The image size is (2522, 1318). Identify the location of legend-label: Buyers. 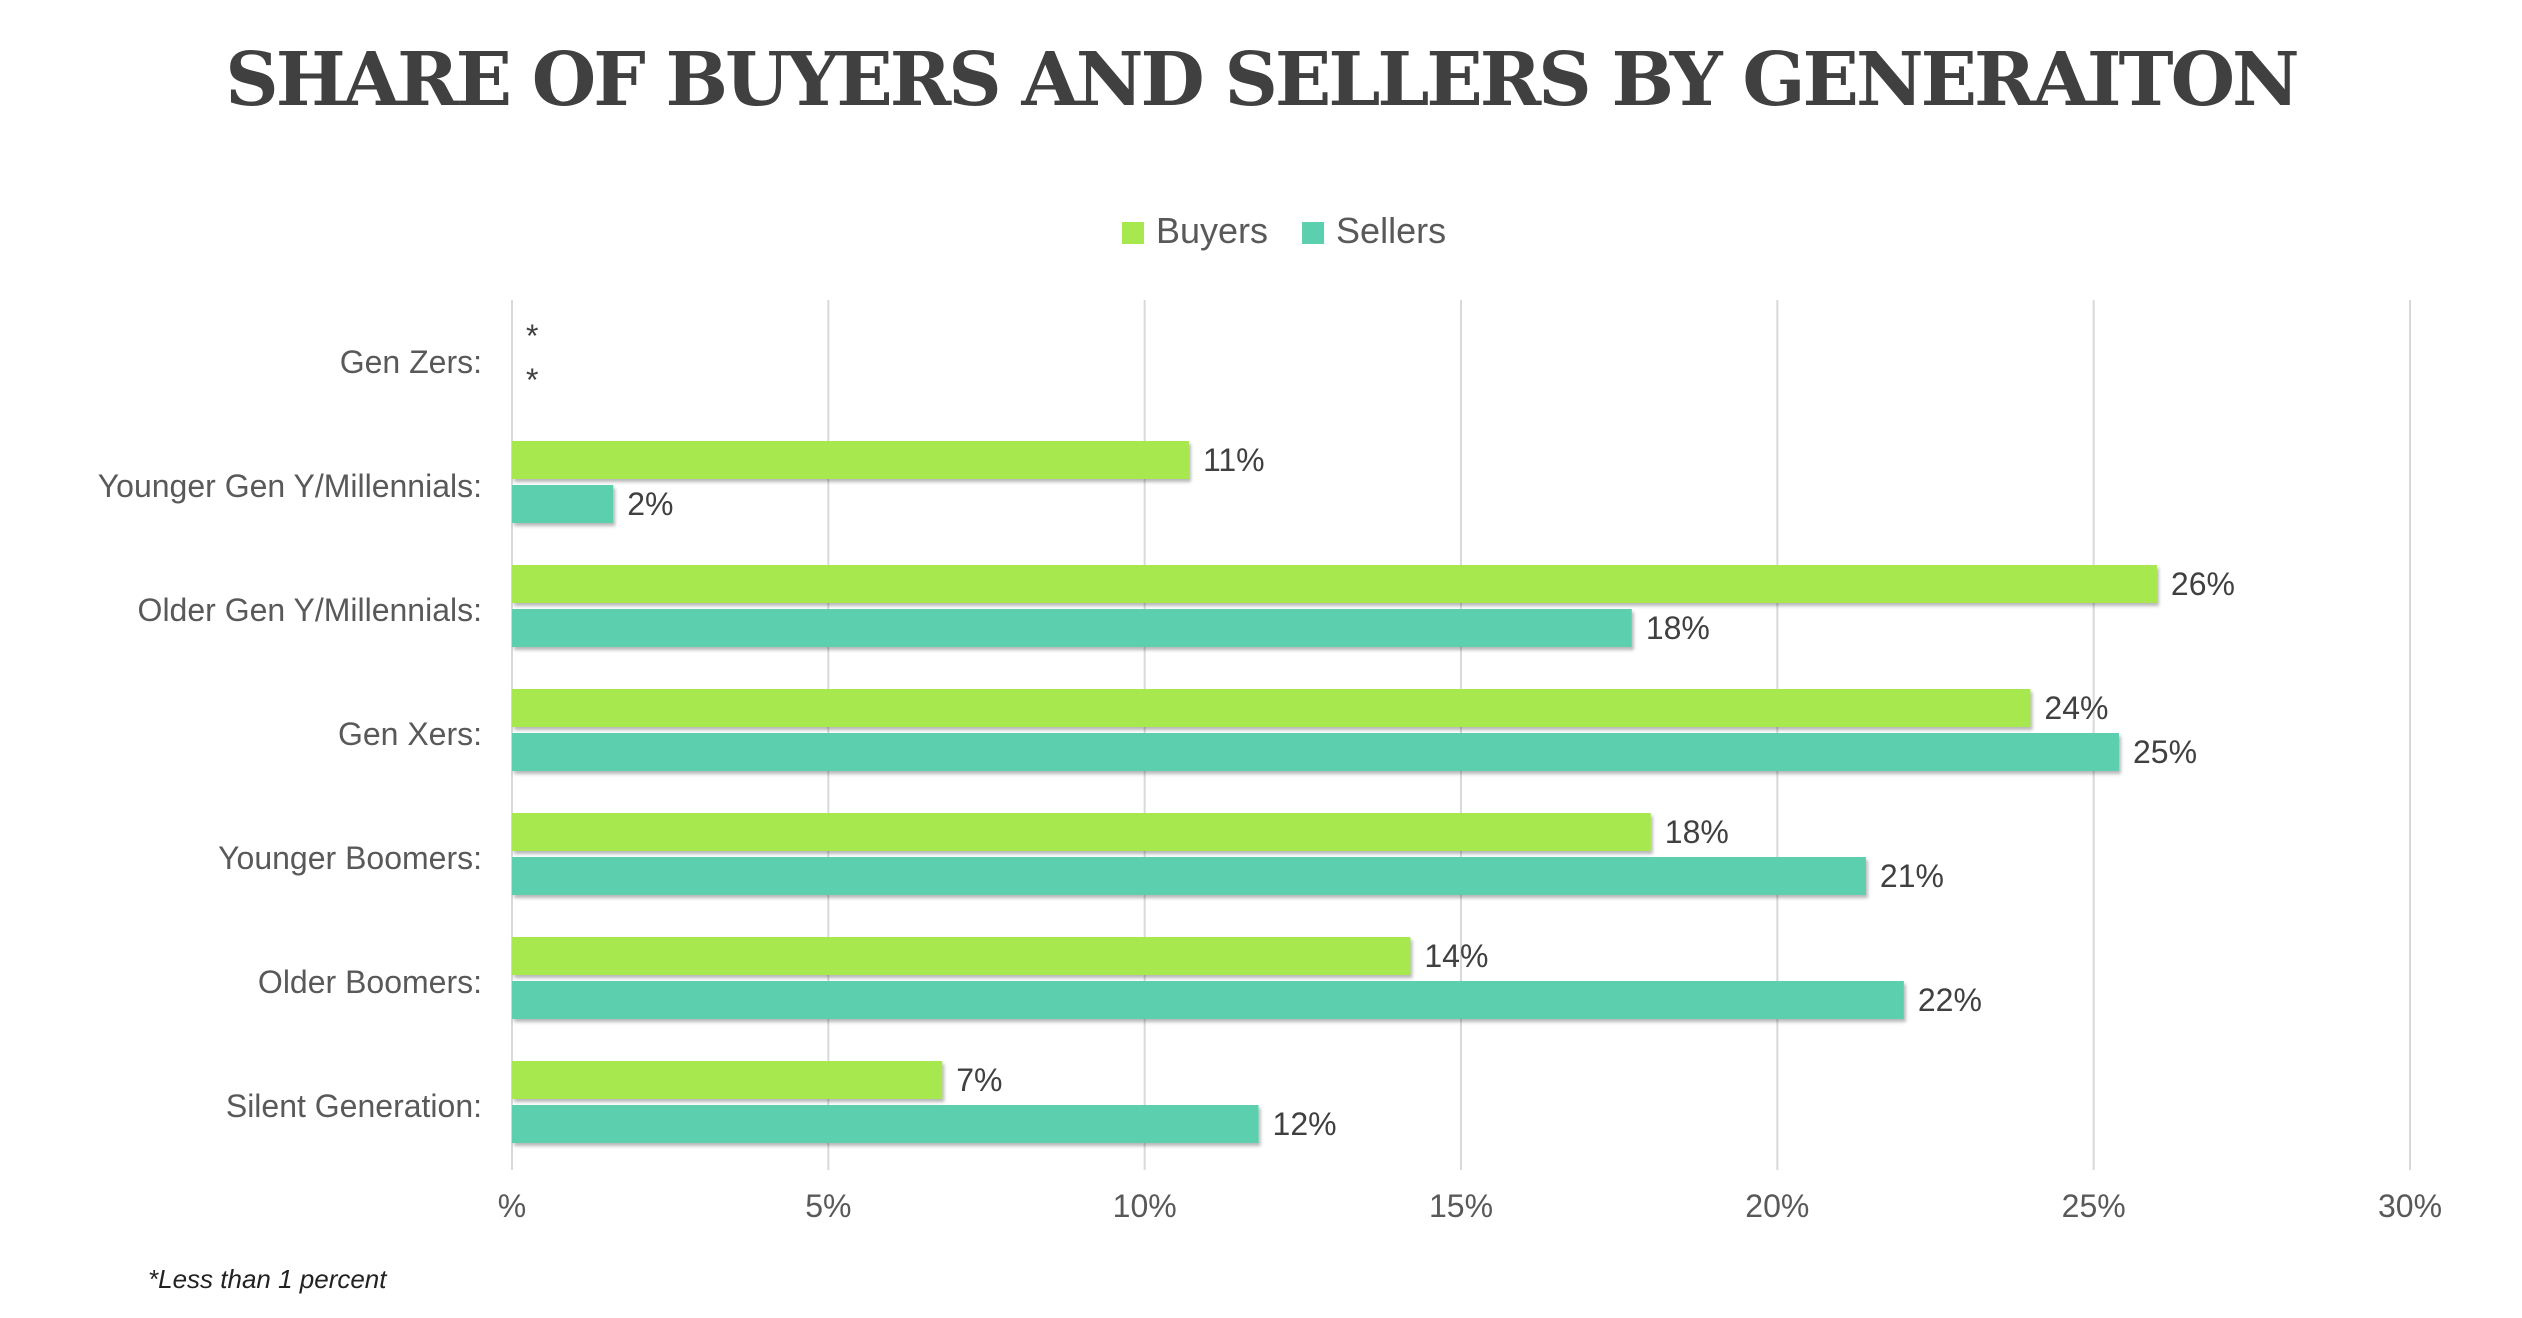
(1212, 230).